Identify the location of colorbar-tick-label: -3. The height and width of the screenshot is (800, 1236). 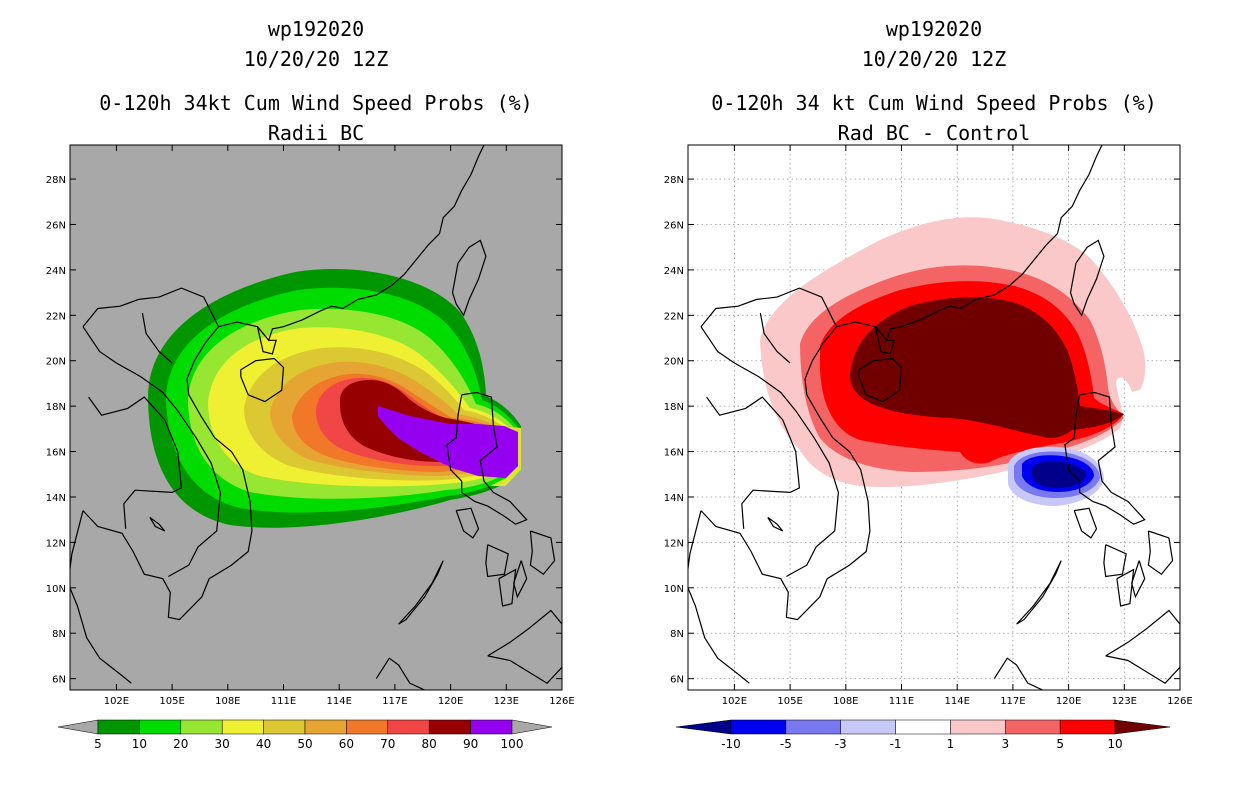
(841, 744).